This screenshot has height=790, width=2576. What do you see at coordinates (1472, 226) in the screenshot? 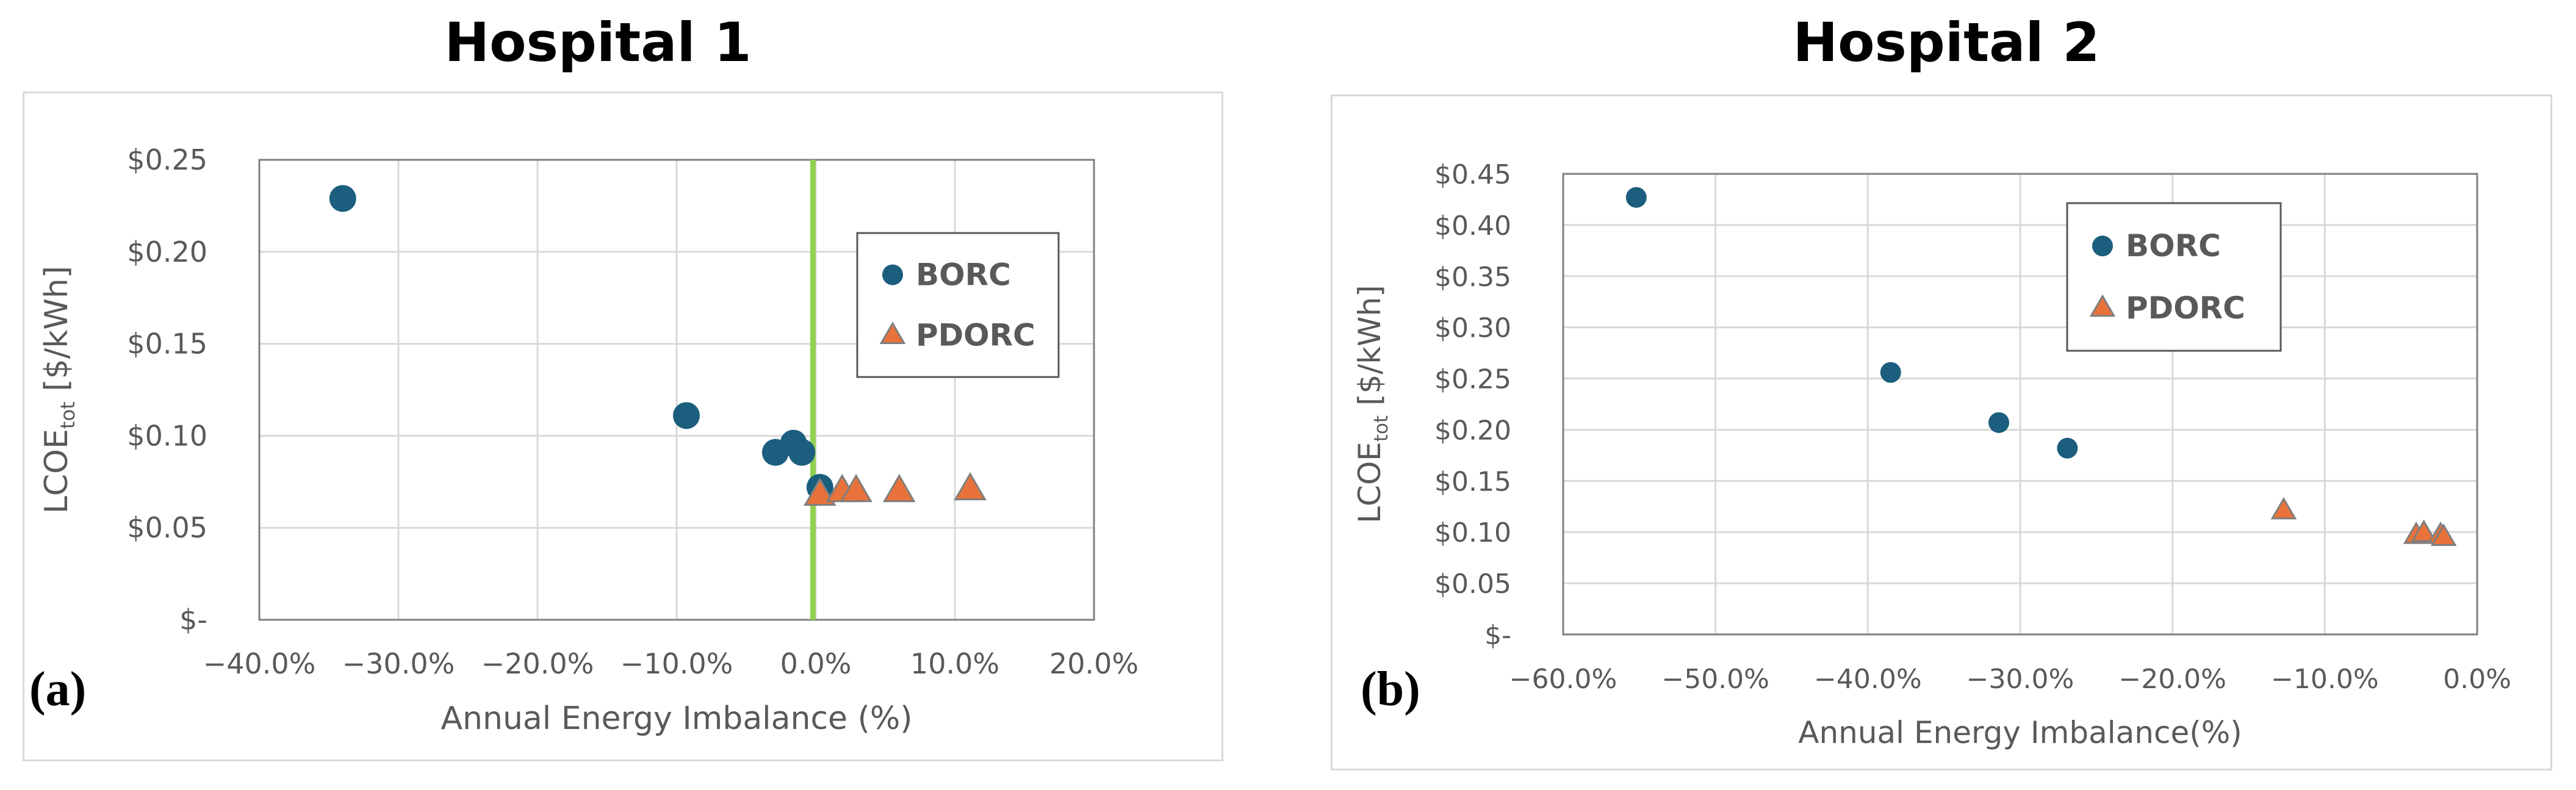
I see `y-tick-label: $0.40` at bounding box center [1472, 226].